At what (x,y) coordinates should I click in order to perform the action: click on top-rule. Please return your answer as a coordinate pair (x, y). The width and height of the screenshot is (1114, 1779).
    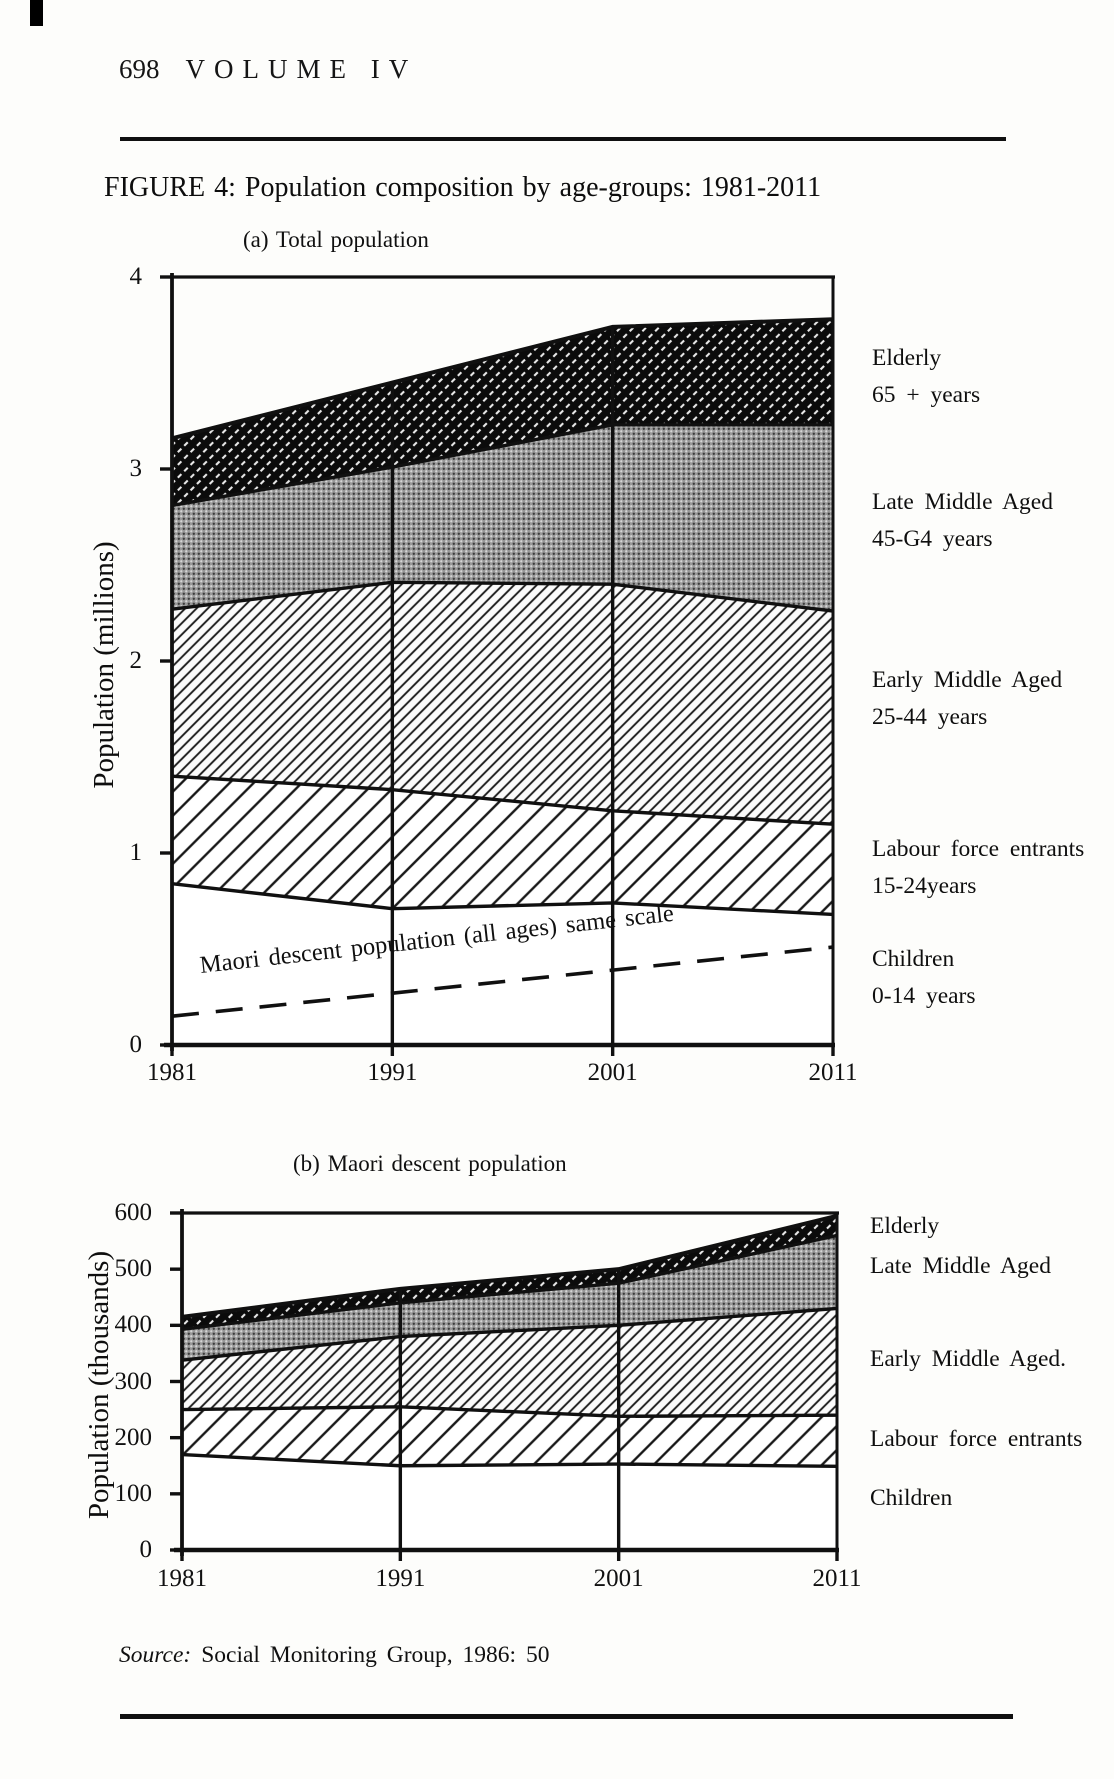
    Looking at the image, I should click on (563, 139).